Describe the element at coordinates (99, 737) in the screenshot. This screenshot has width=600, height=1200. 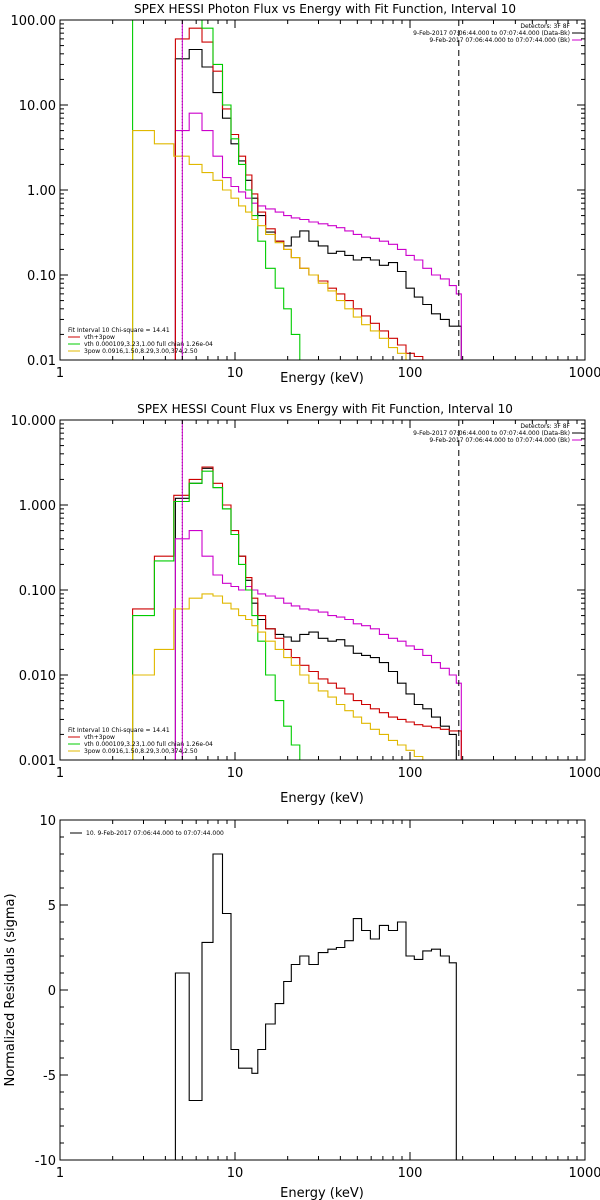
I see `count-info-bl-line-1: vth+3pow` at that location.